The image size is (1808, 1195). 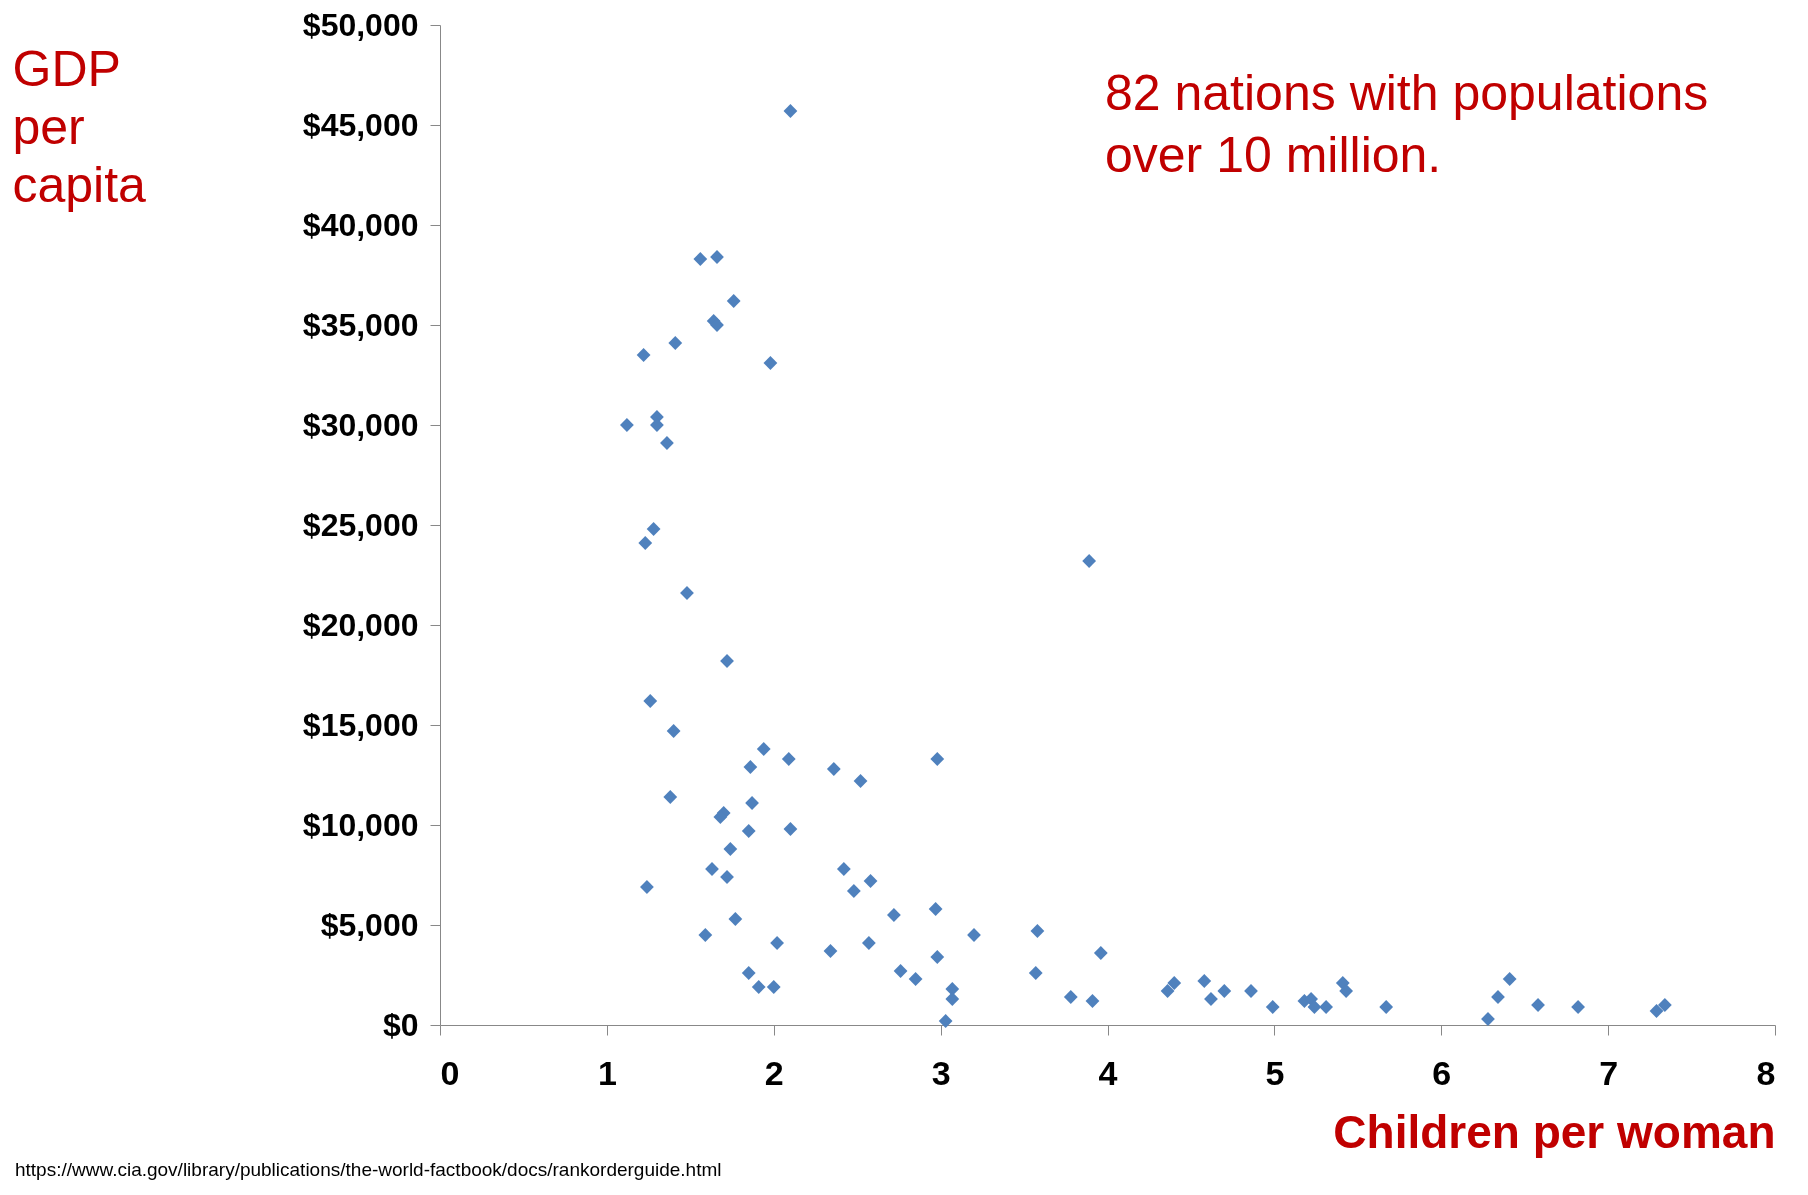 I want to click on y-tick-label: $30,000, so click(x=360, y=424).